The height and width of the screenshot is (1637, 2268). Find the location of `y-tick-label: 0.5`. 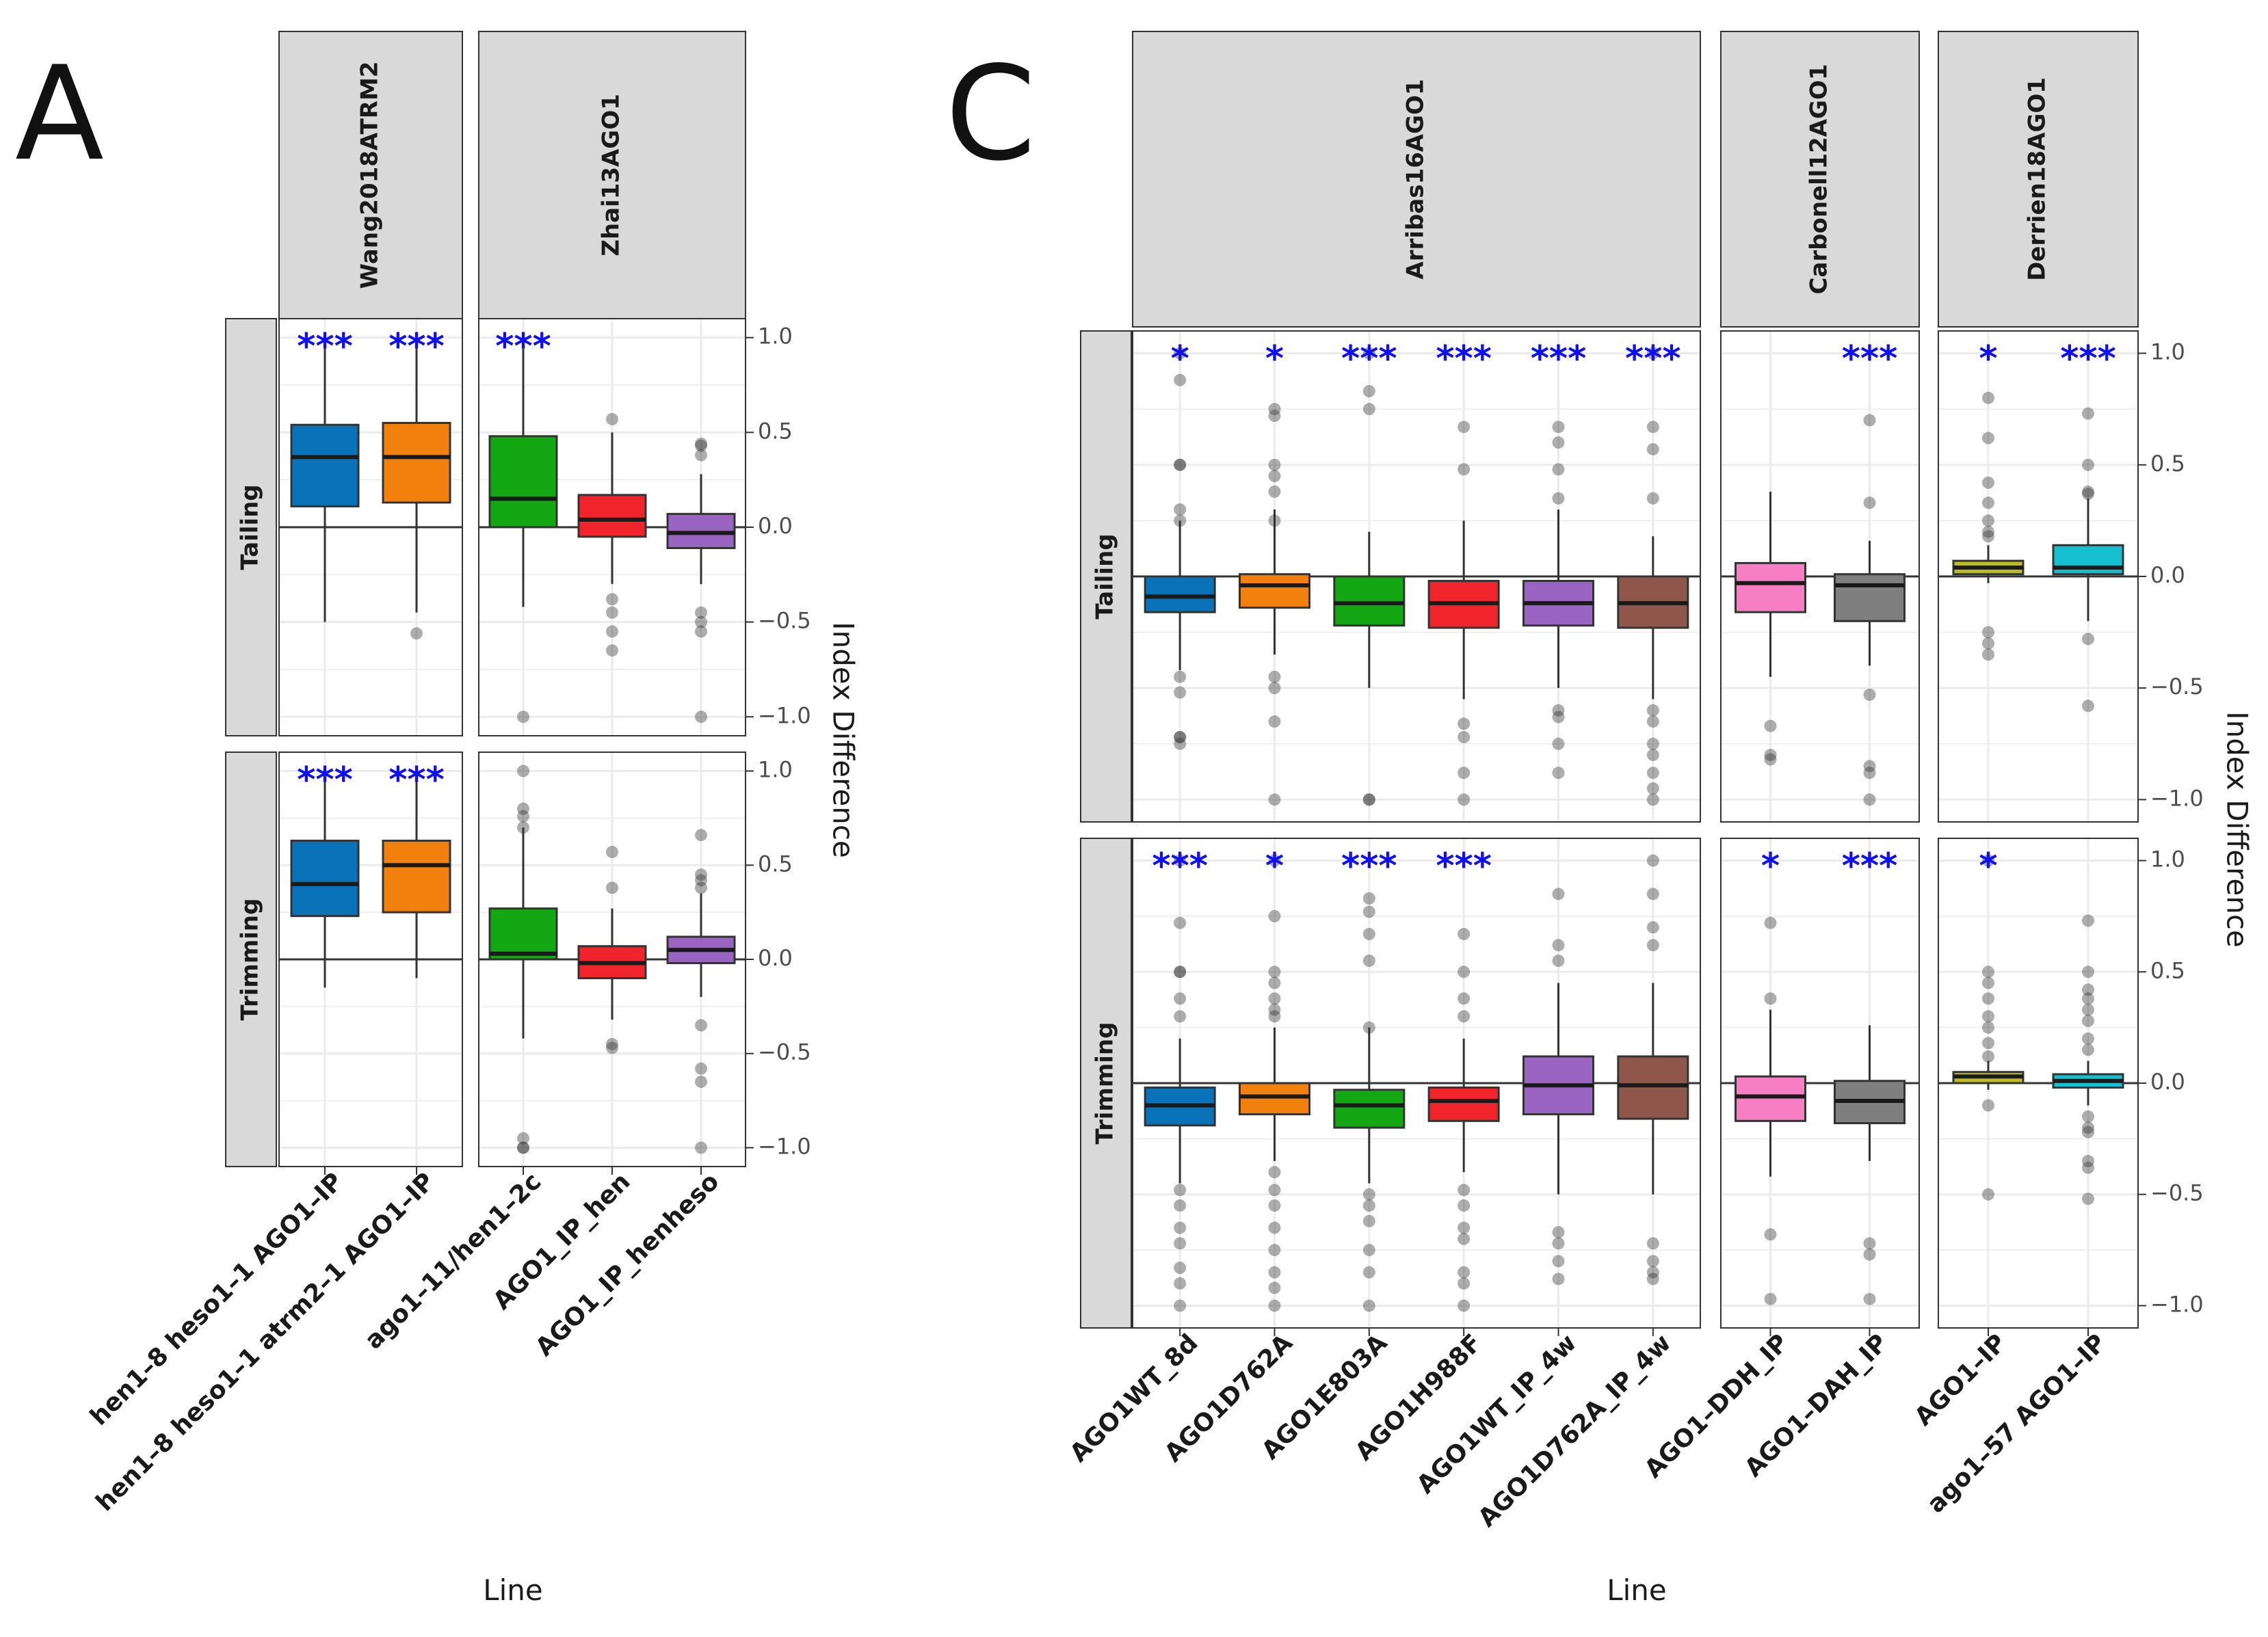

y-tick-label: 0.5 is located at coordinates (2167, 464).